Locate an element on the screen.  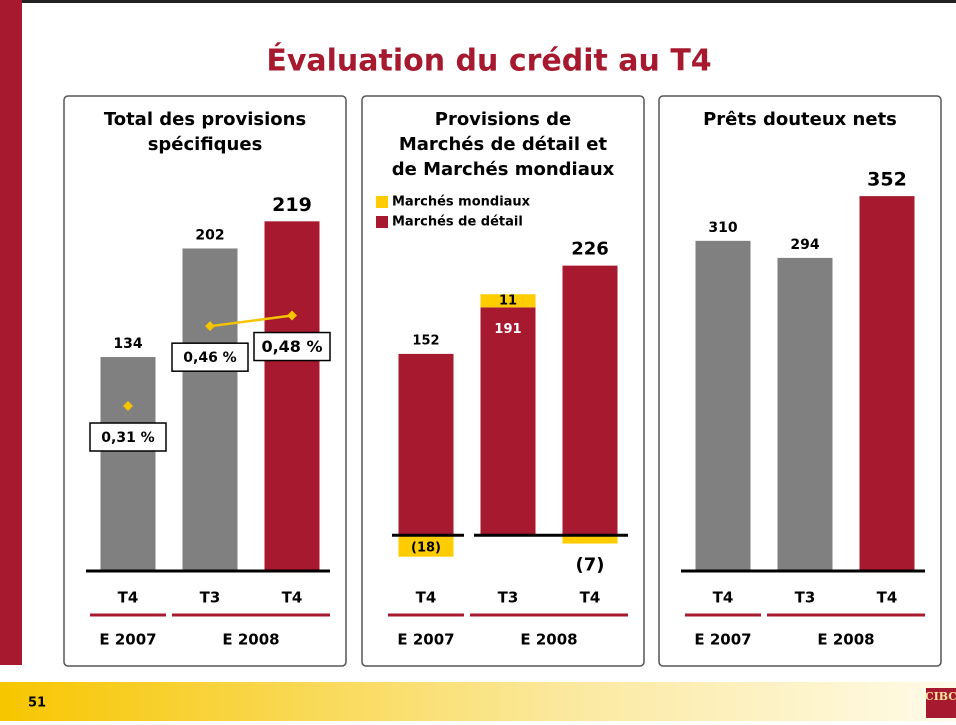
footer is located at coordinates (478, 701).